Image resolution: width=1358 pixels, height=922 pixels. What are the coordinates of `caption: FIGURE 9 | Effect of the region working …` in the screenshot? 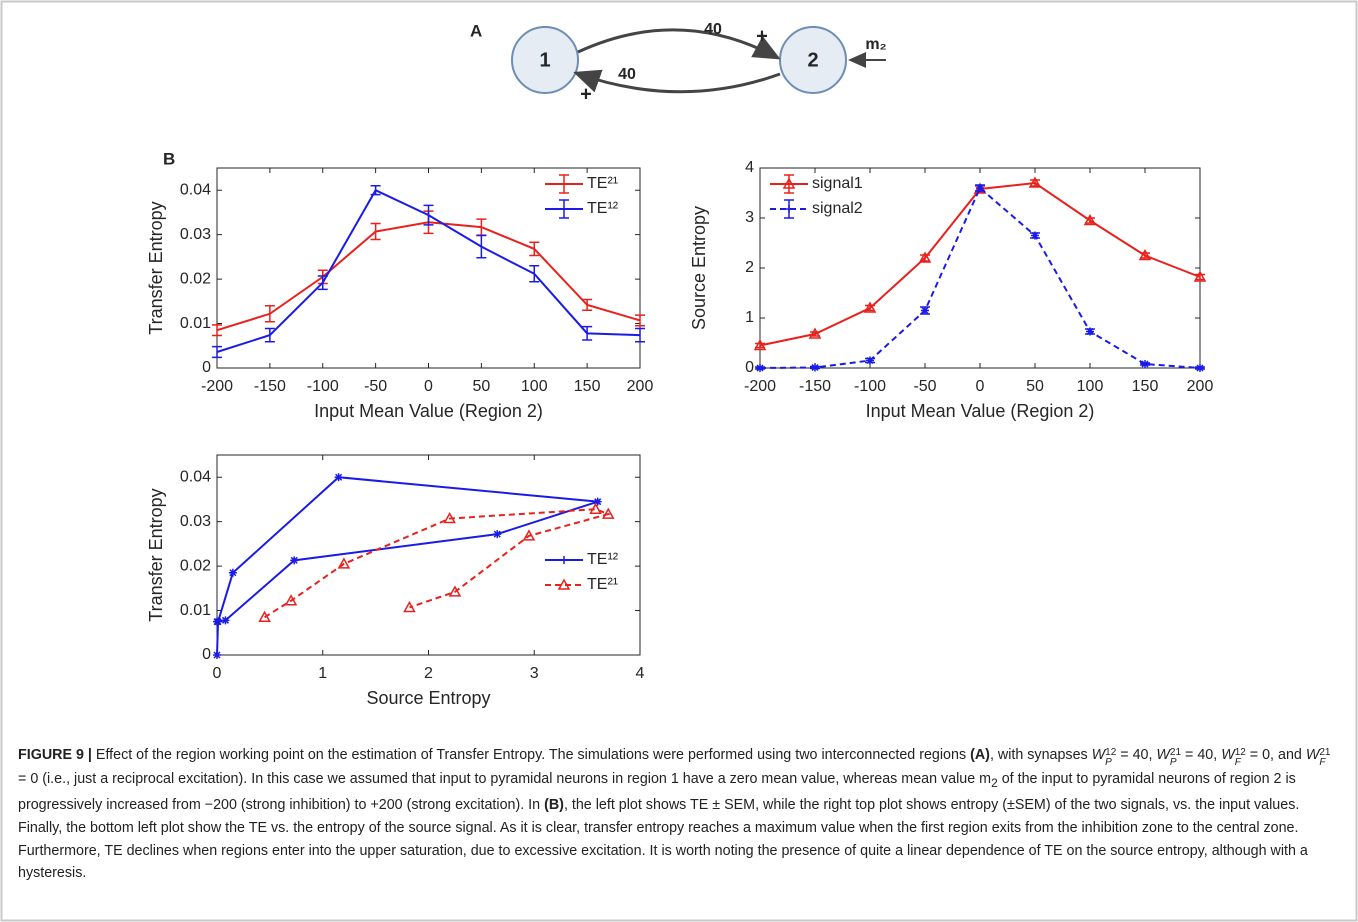 It's located at (679, 814).